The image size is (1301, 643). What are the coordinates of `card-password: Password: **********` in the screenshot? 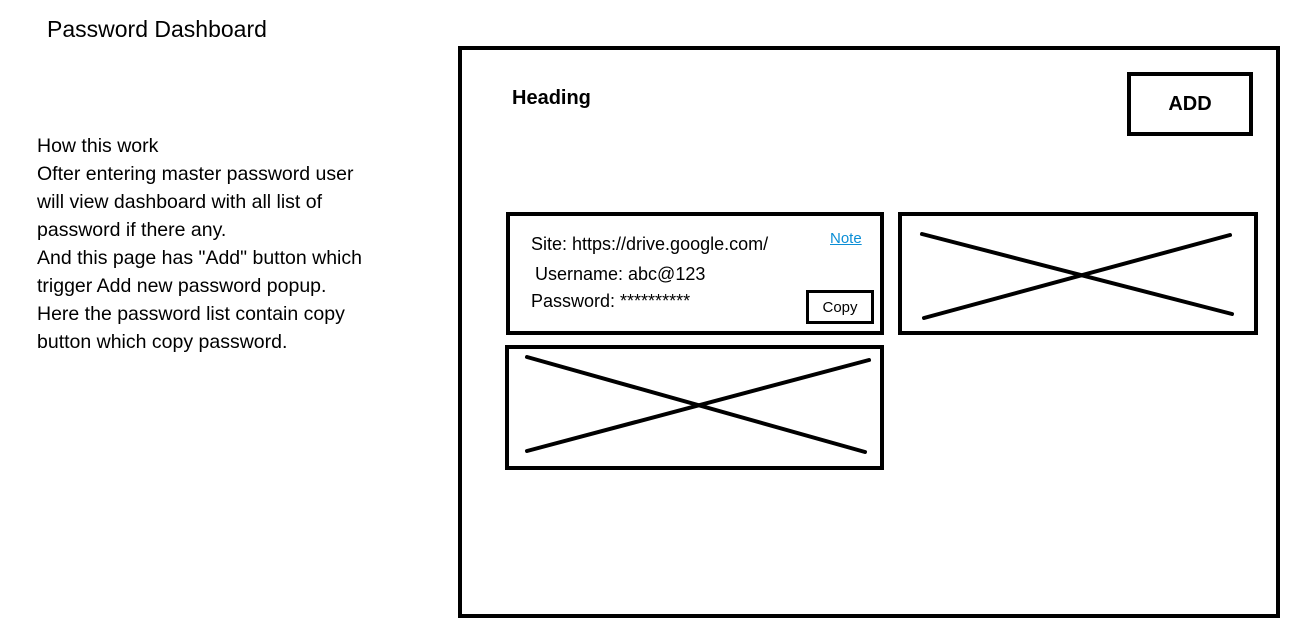 It's located at (611, 301).